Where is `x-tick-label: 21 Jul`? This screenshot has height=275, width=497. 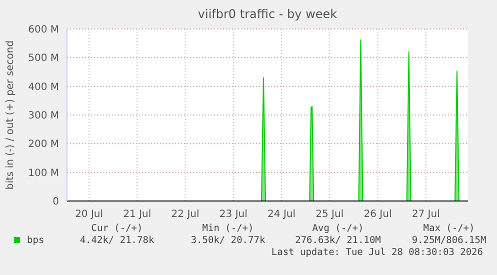
x-tick-label: 21 Jul is located at coordinates (137, 214).